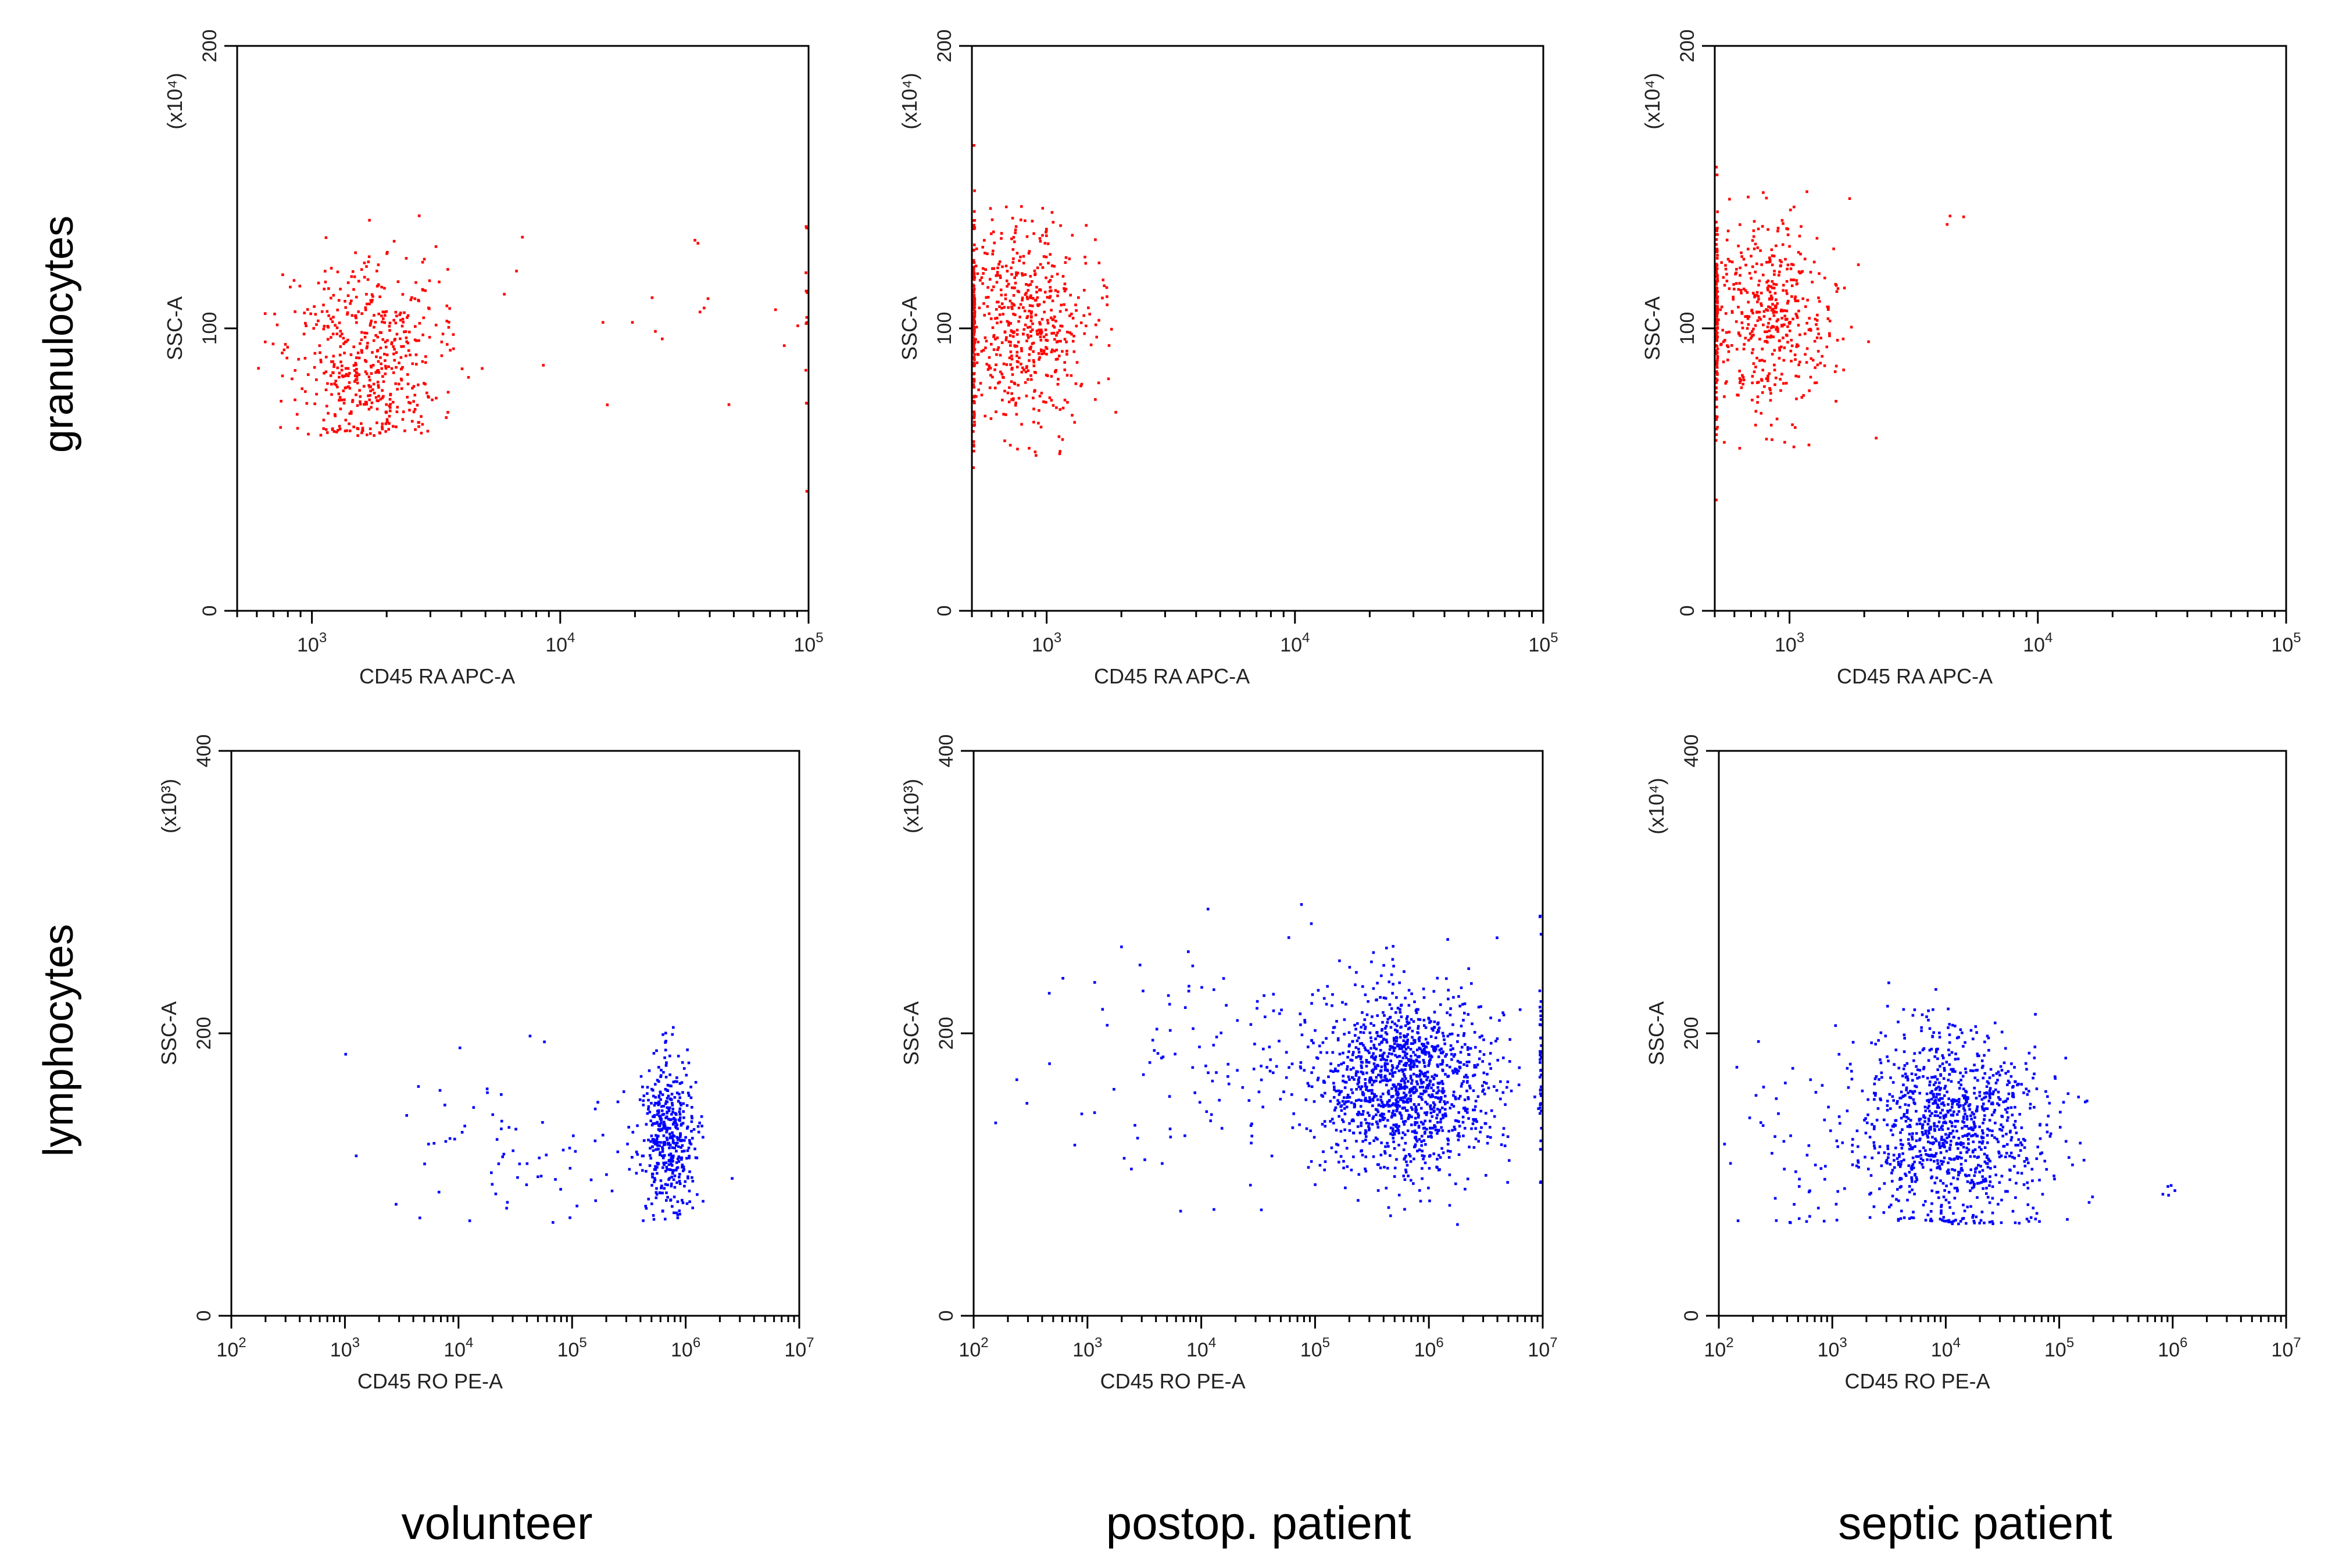  Describe the element at coordinates (820, 638) in the screenshot. I see `x-tick-label-exponent: 5` at that location.